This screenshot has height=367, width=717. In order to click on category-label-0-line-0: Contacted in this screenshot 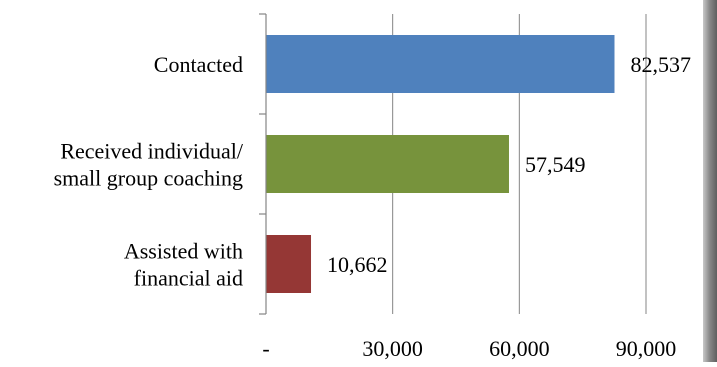, I will do `click(198, 64)`.